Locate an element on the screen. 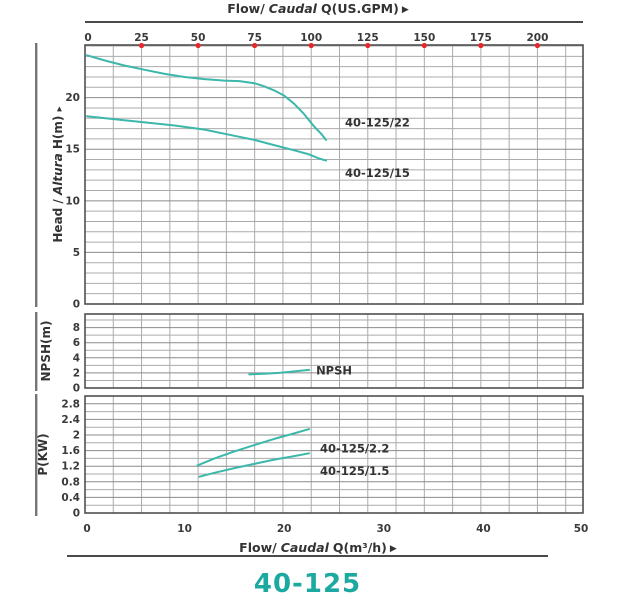 This screenshot has width=626, height=610. curve-label: 40-125/2.2 is located at coordinates (354, 449).